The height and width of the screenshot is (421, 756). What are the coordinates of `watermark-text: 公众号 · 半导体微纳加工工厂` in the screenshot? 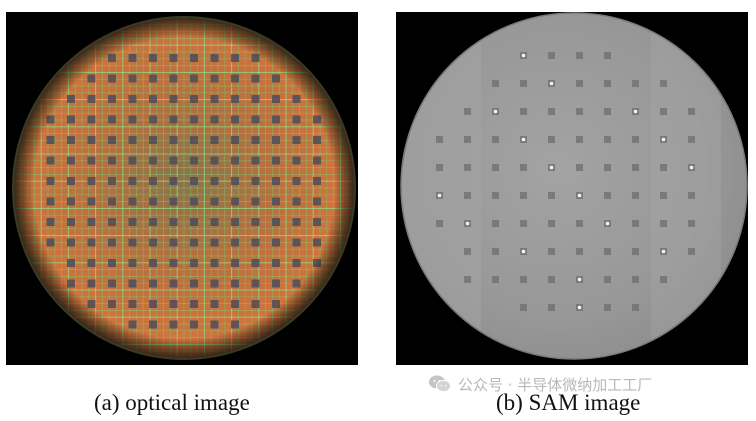 It's located at (555, 384).